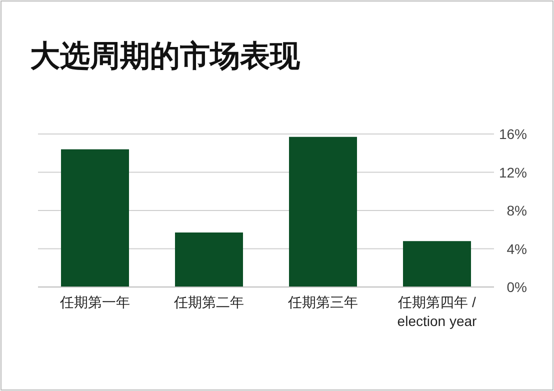  What do you see at coordinates (208, 302) in the screenshot?
I see `x-tick-label: 任期第二年` at bounding box center [208, 302].